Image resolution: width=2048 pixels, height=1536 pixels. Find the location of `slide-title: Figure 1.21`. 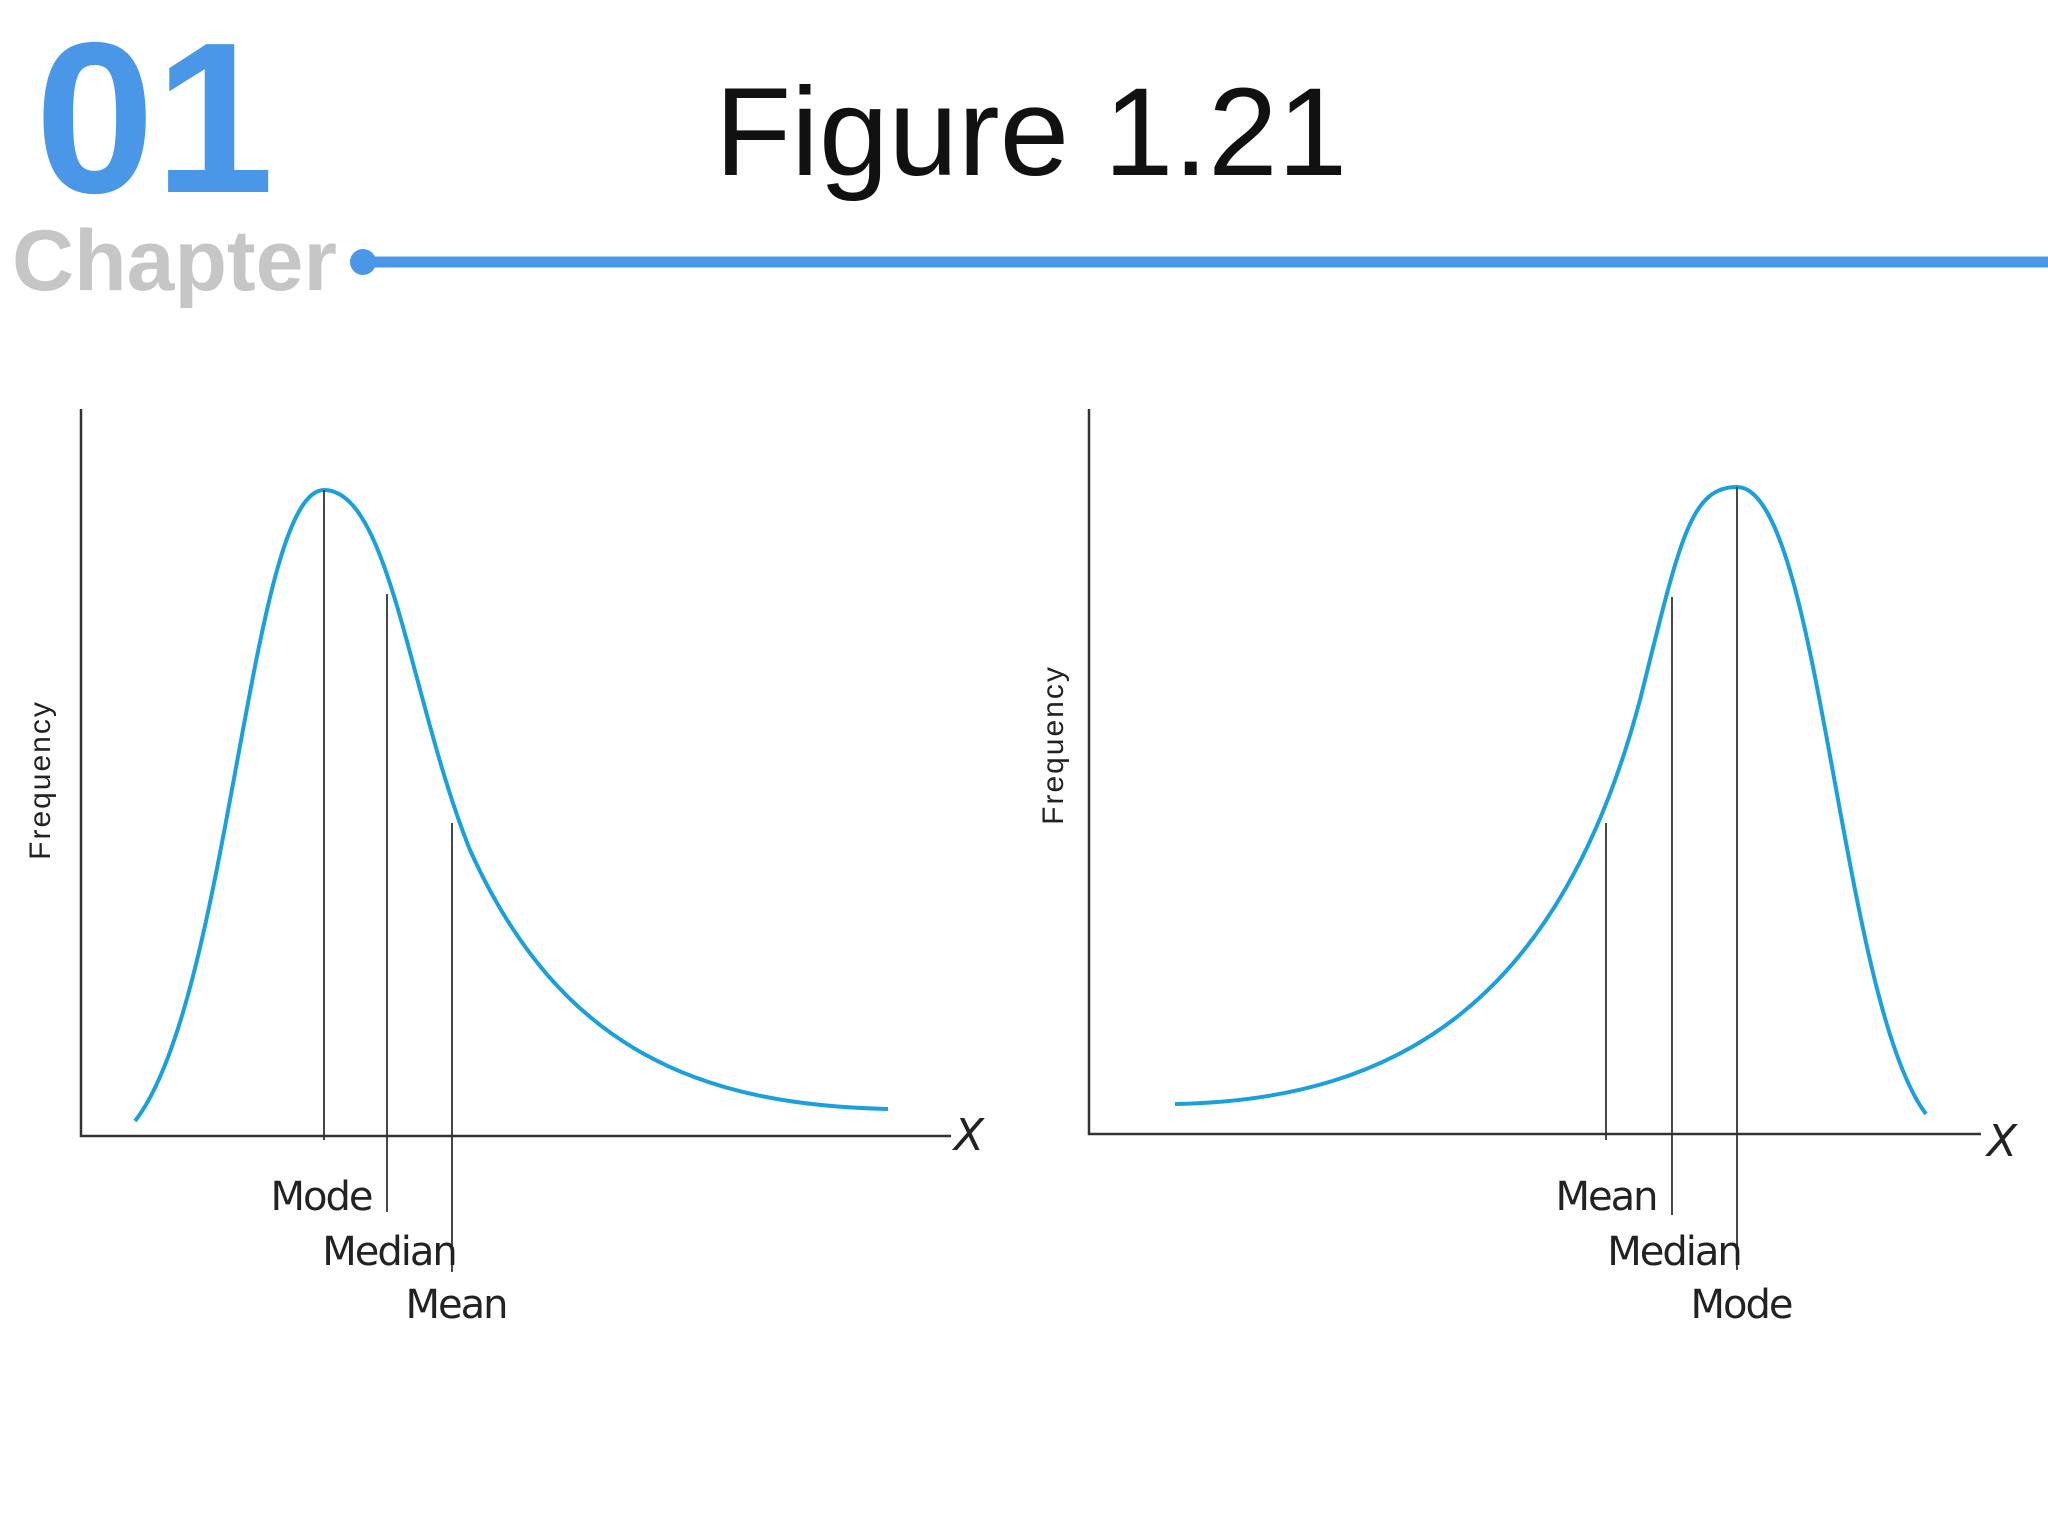

slide-title: Figure 1.21 is located at coordinates (1031, 132).